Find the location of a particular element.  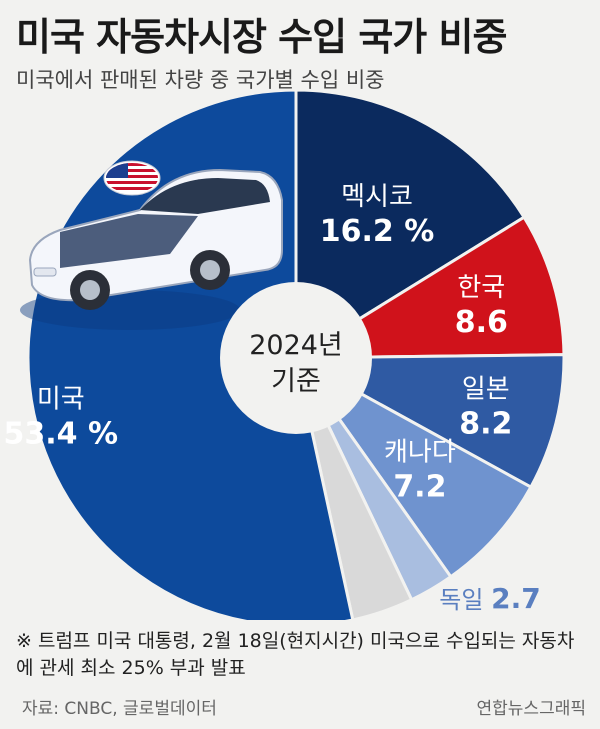

slice-name-3: 캐나다 is located at coordinates (420, 453).